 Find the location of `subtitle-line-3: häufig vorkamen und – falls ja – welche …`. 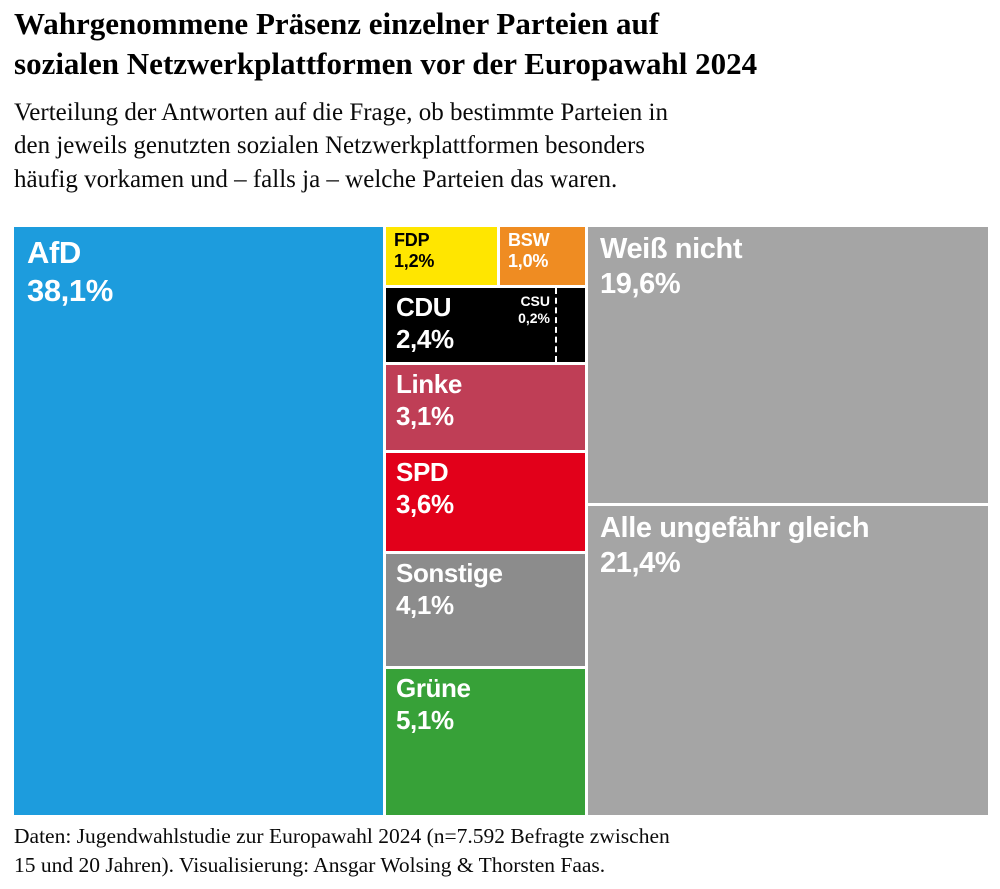

subtitle-line-3: häufig vorkamen und – falls ja – welche … is located at coordinates (316, 179).